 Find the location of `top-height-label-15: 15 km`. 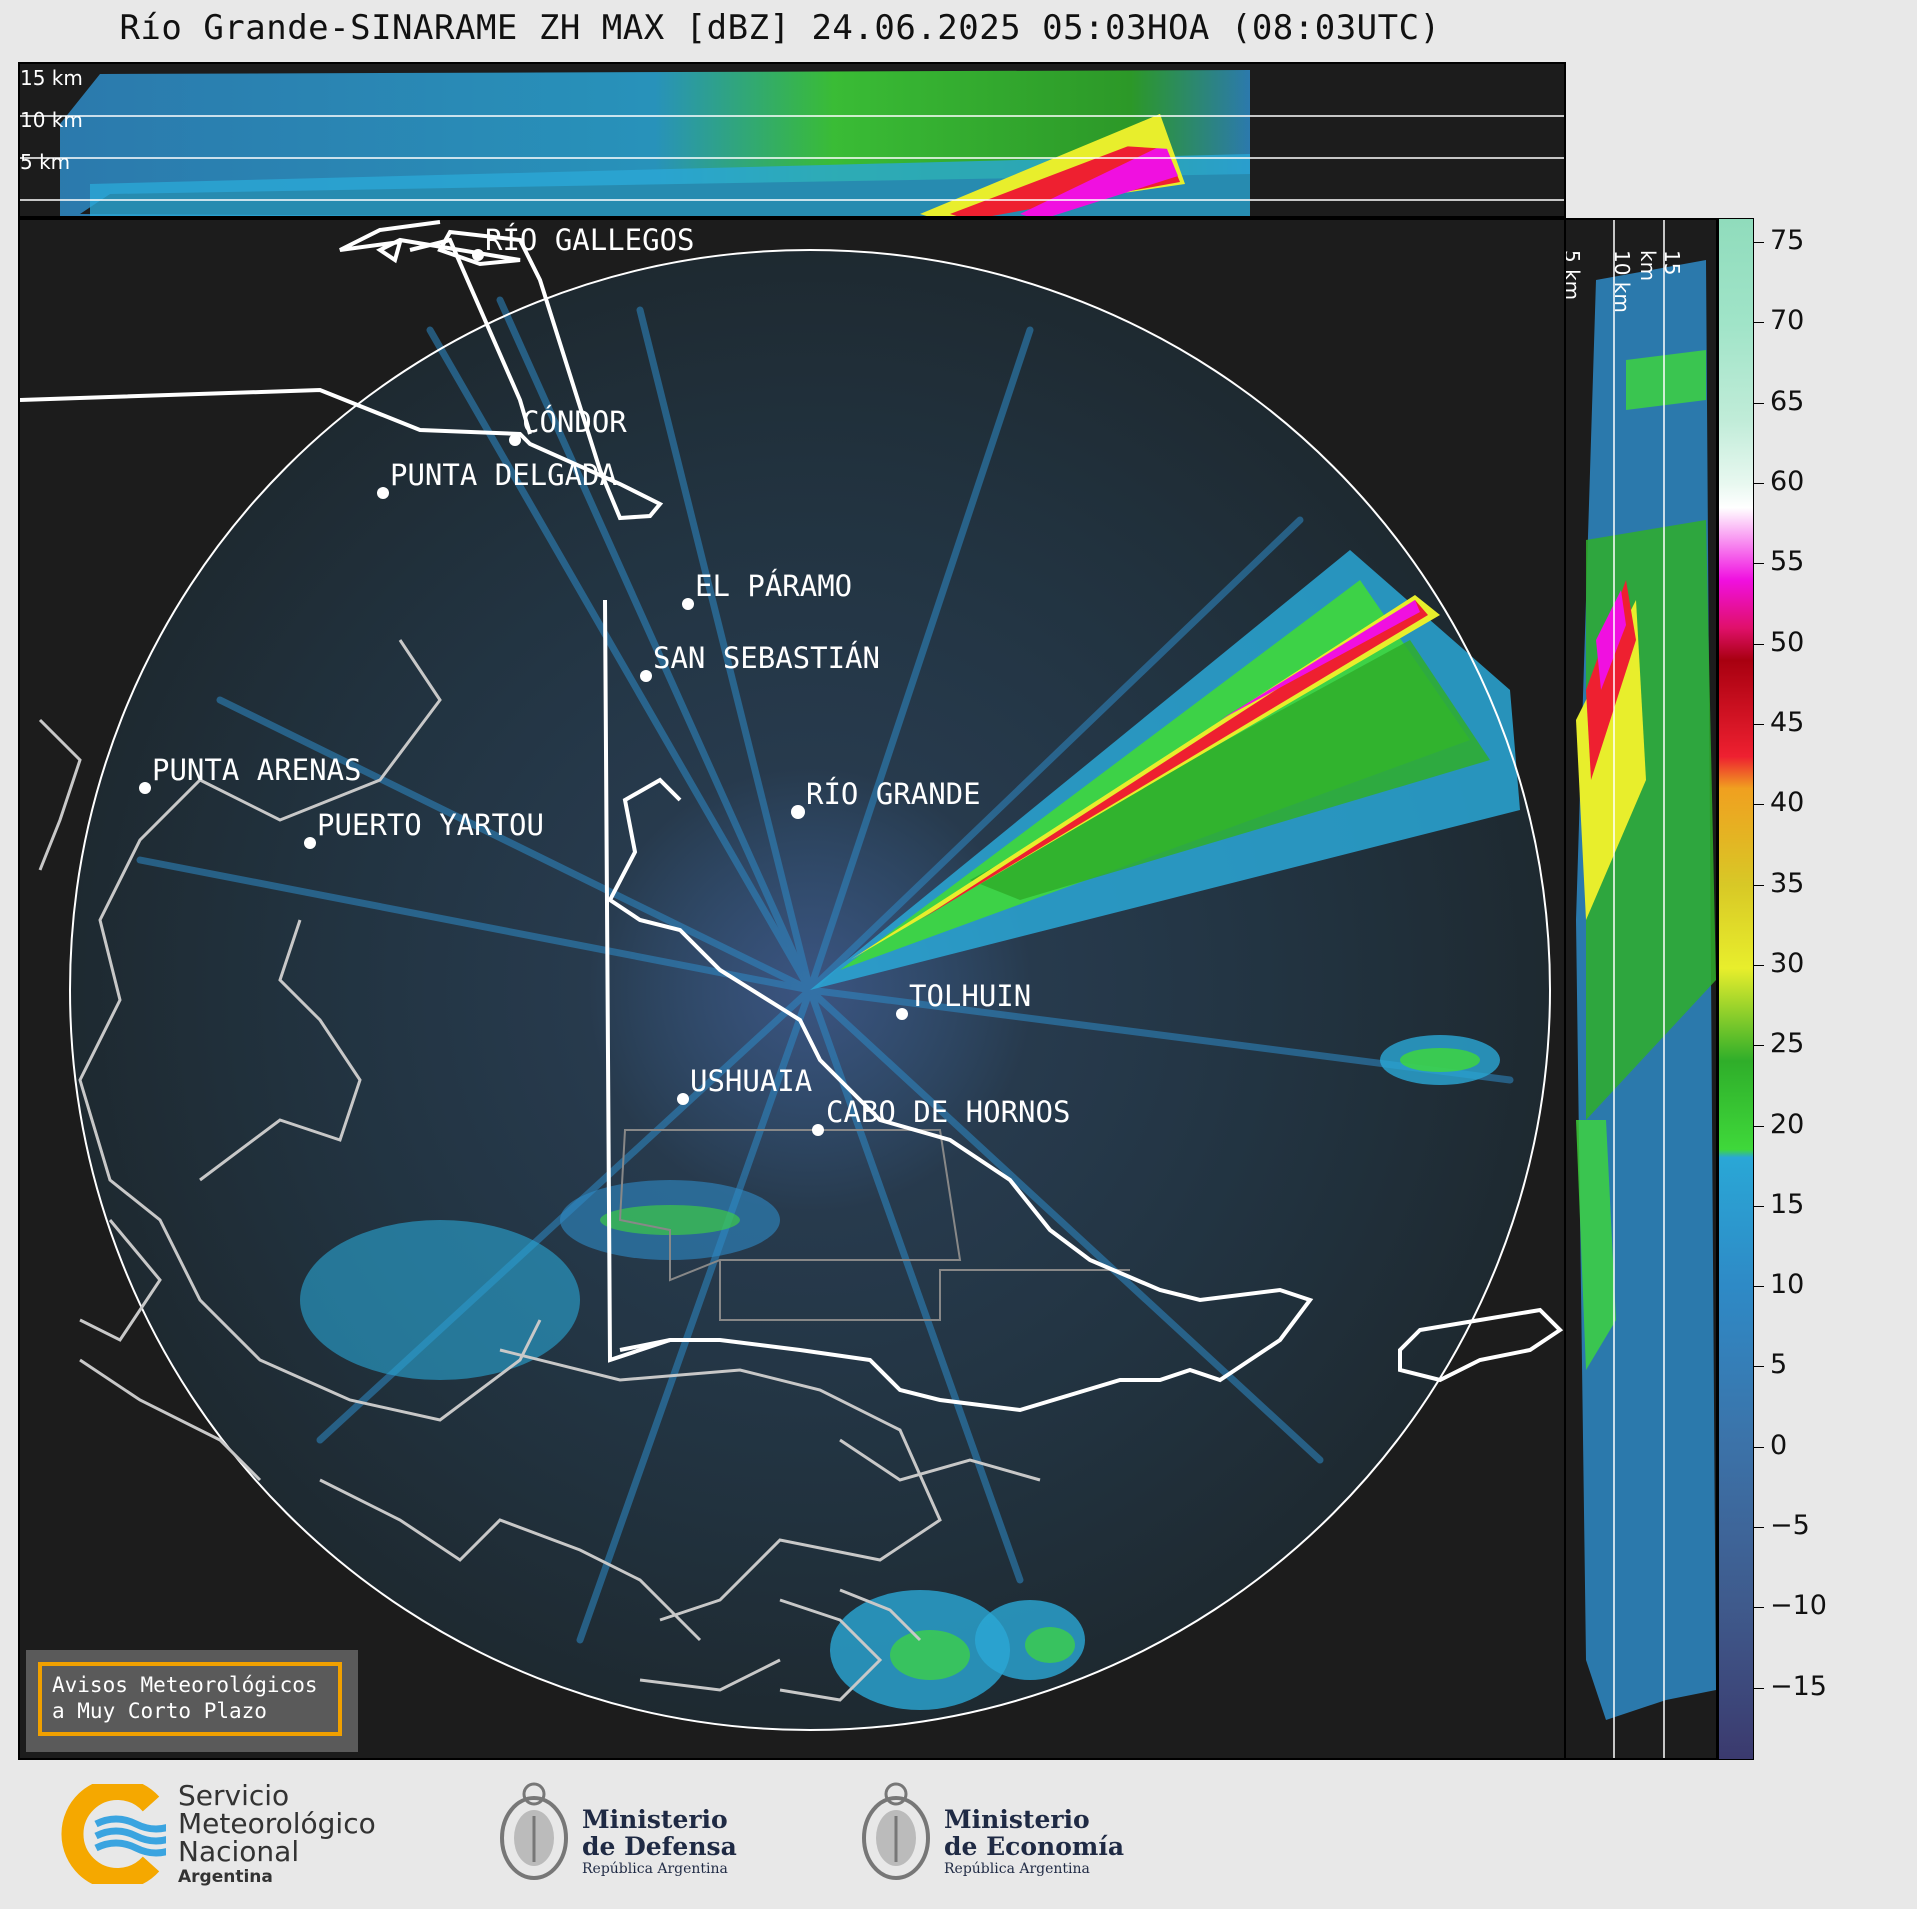

top-height-label-15: 15 km is located at coordinates (51, 78).